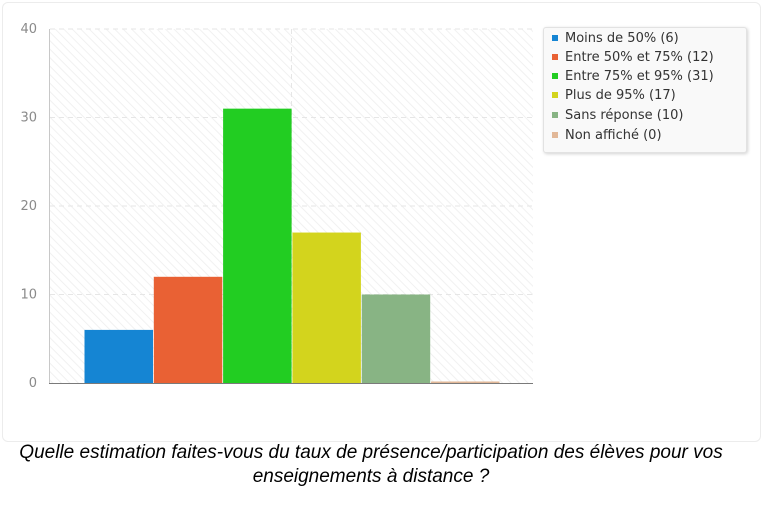  Describe the element at coordinates (613, 135) in the screenshot. I see `legend-label: Non affiché (0)` at that location.